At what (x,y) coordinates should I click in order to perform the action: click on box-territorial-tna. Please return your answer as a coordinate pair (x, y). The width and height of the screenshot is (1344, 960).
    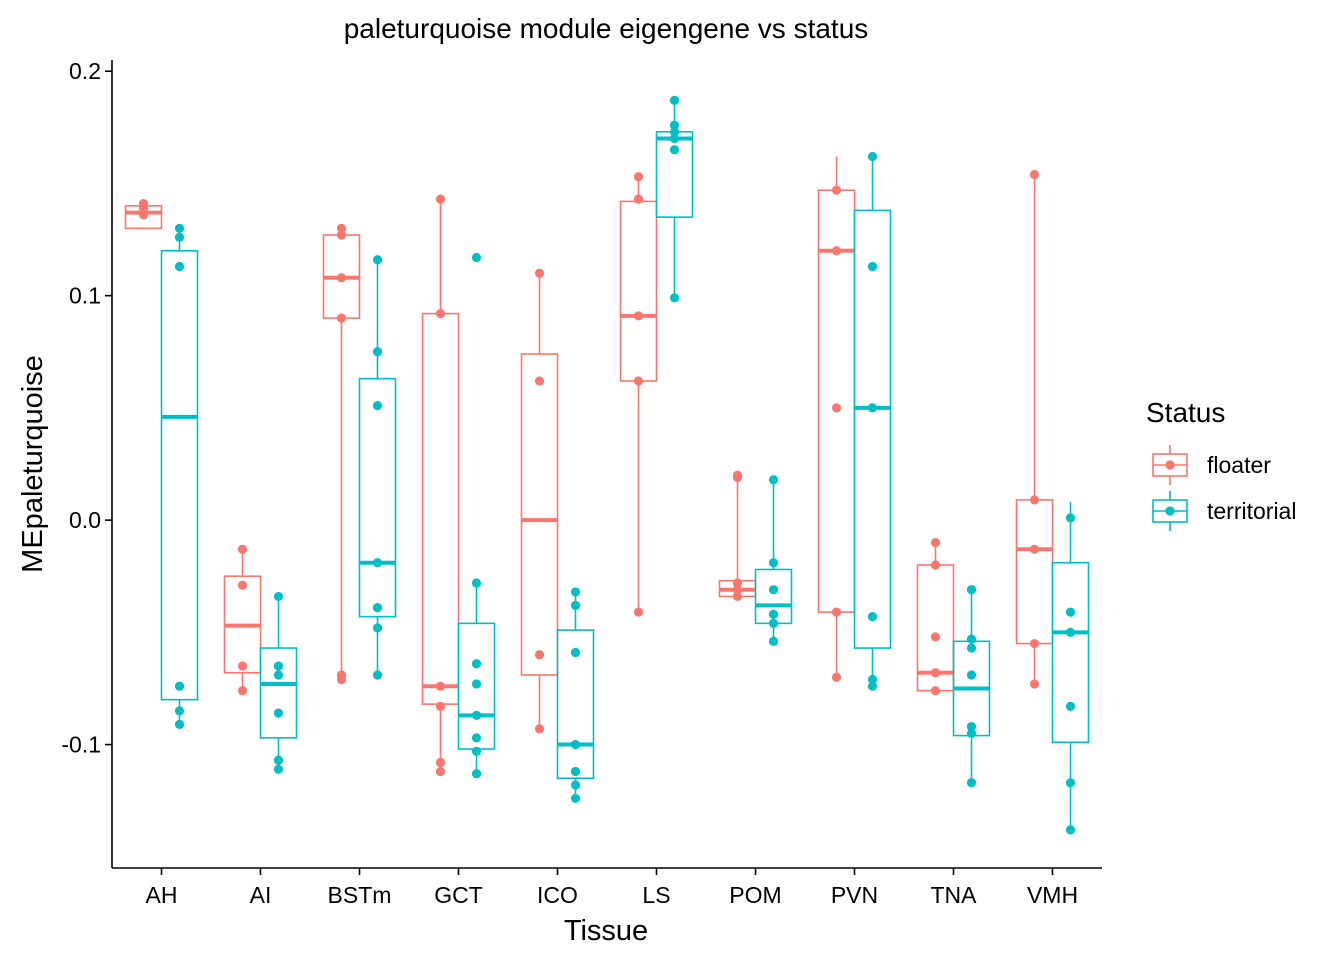
    Looking at the image, I should click on (971, 686).